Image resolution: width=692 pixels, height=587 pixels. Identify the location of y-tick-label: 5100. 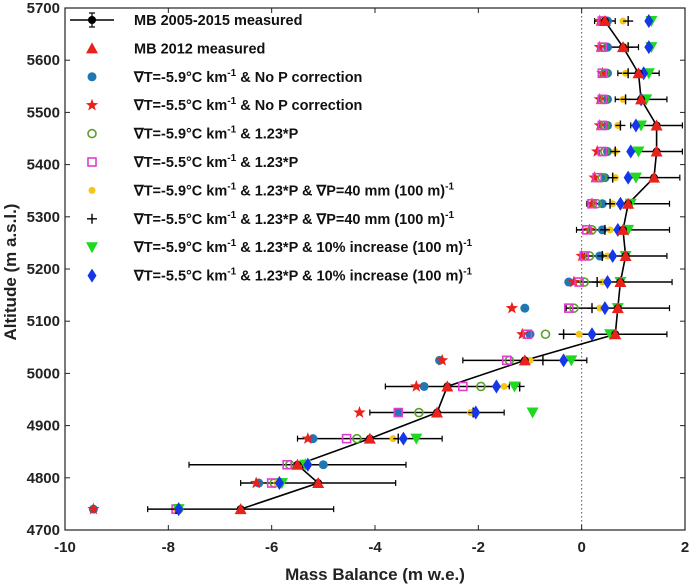
(43, 321).